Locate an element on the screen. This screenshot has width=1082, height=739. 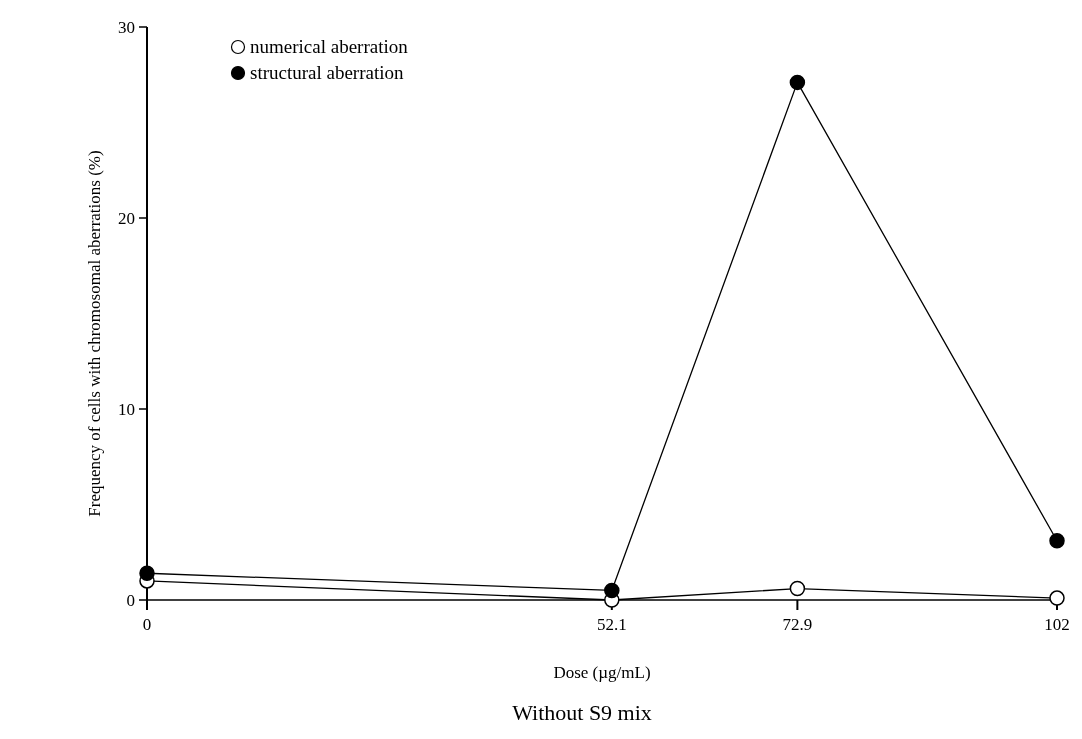
x-tick-label: 0 is located at coordinates (147, 624).